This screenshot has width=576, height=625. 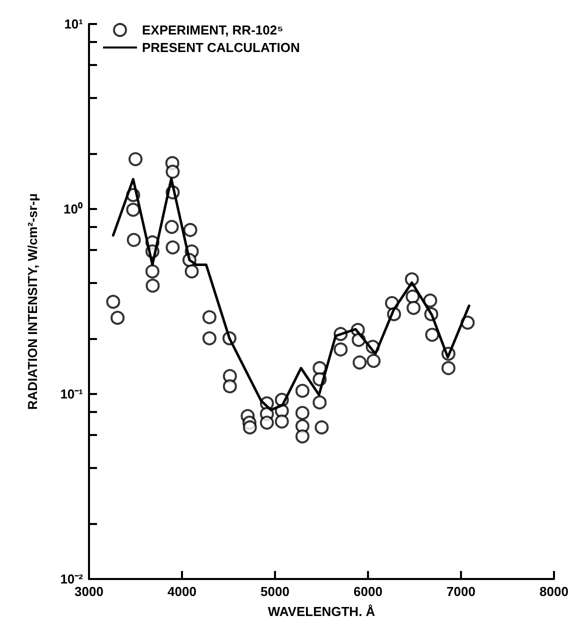 What do you see at coordinates (89, 591) in the screenshot?
I see `x-tick-label: 3000` at bounding box center [89, 591].